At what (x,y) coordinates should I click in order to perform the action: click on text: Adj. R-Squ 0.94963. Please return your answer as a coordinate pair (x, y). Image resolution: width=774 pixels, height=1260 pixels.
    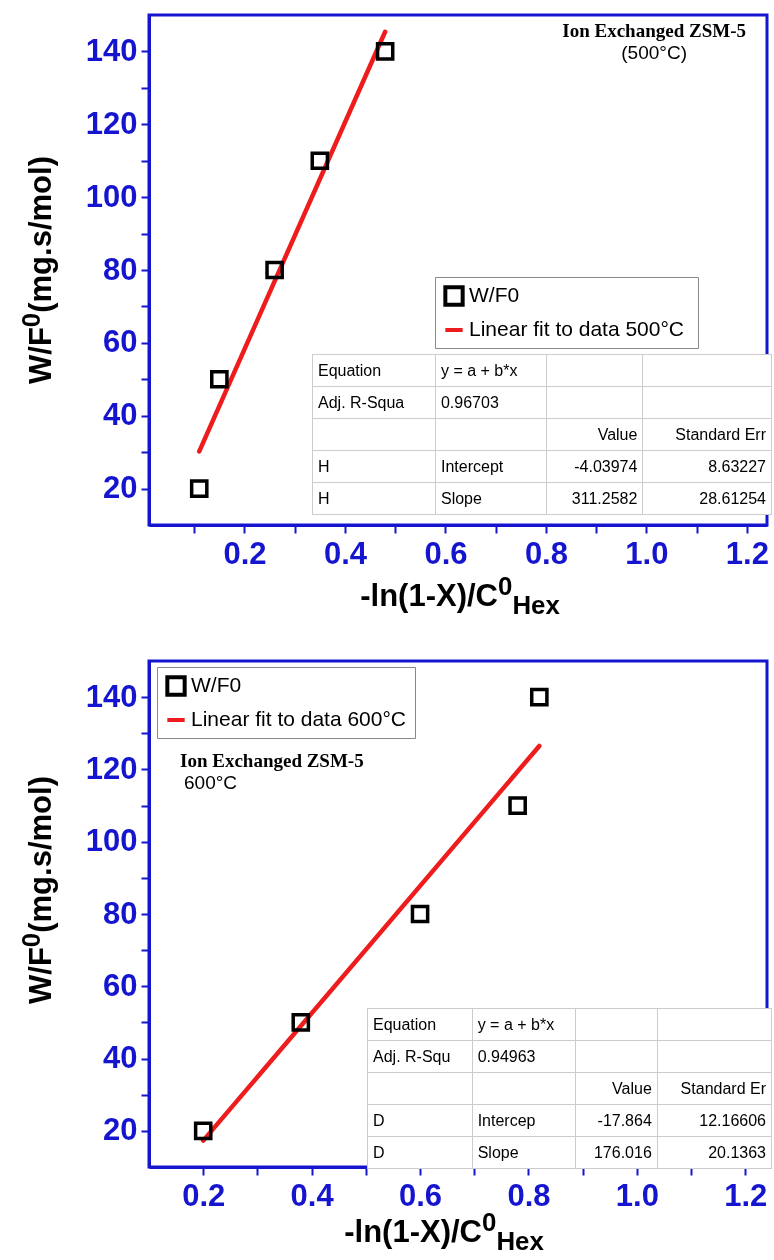
    Looking at the image, I should click on (454, 1056).